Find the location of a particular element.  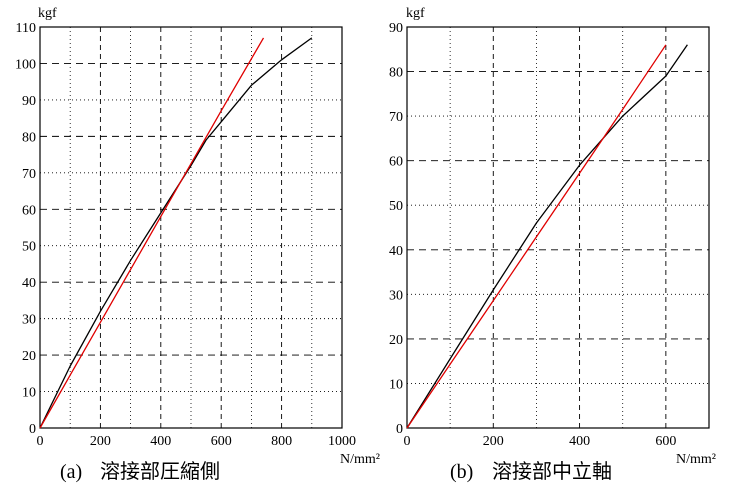

x-tick-label: 800 is located at coordinates (281, 441).